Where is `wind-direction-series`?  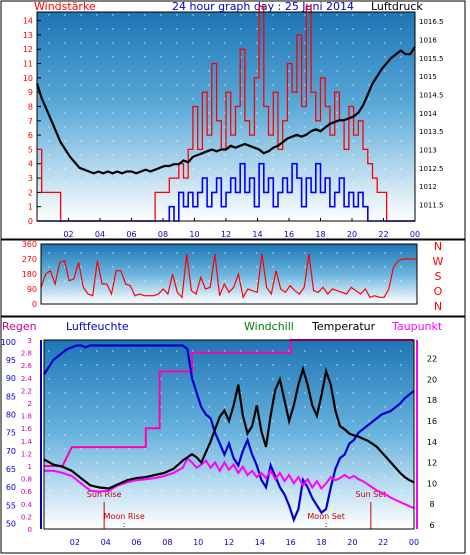
wind-direction-series is located at coordinates (228, 276).